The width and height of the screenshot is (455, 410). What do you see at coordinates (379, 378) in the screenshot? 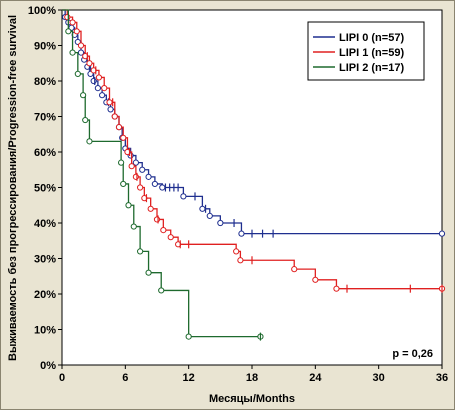
I see `x-tick-label: 30` at bounding box center [379, 378].